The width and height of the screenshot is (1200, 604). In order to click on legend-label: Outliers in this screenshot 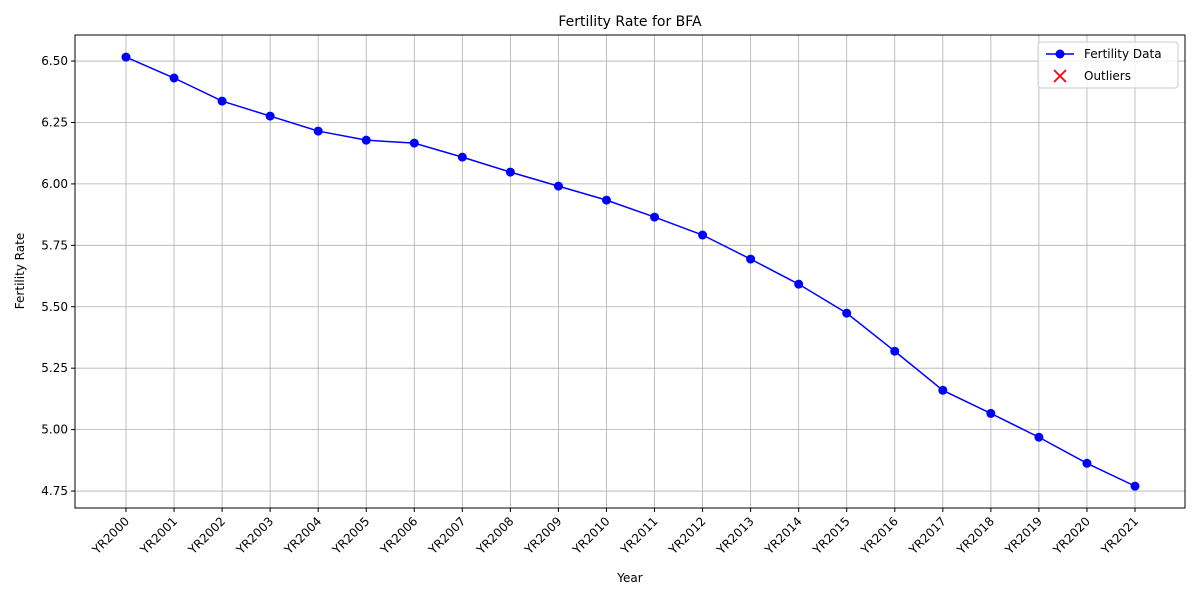, I will do `click(1107, 76)`.